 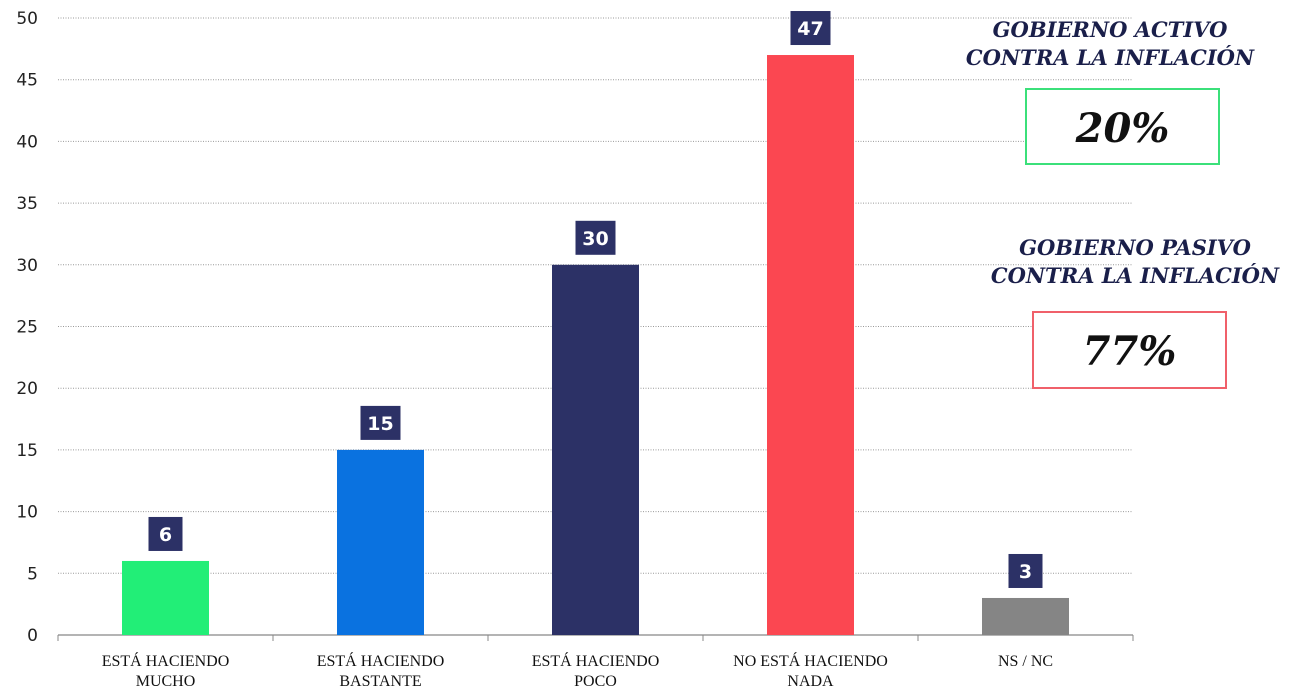 What do you see at coordinates (596, 660) in the screenshot?
I see `category-label-2-0: ESTÁ HACIENDO` at bounding box center [596, 660].